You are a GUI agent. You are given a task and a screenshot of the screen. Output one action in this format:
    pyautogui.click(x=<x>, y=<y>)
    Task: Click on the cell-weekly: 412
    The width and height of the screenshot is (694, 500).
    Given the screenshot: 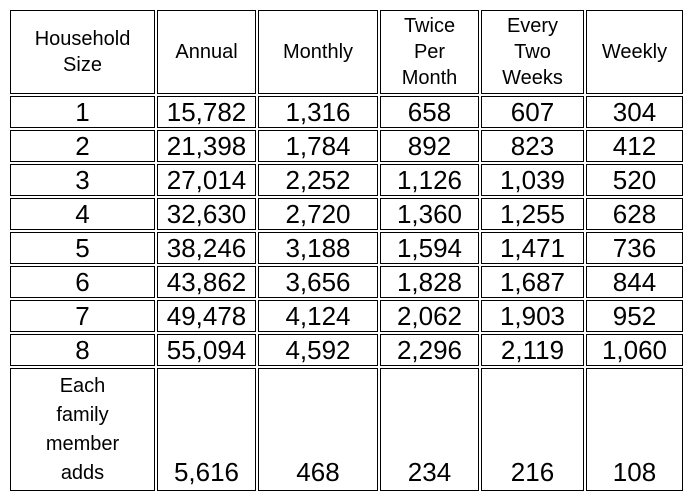 What is the action you would take?
    pyautogui.click(x=634, y=146)
    